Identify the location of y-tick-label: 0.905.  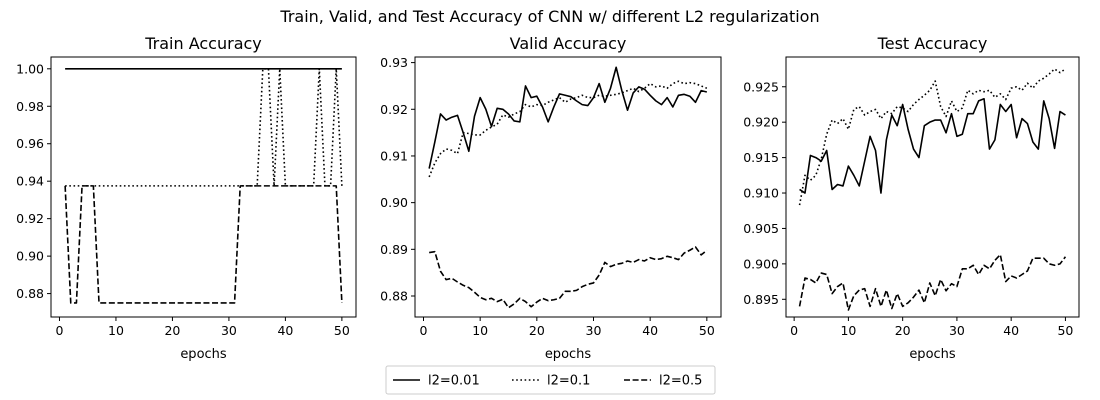
(761, 228).